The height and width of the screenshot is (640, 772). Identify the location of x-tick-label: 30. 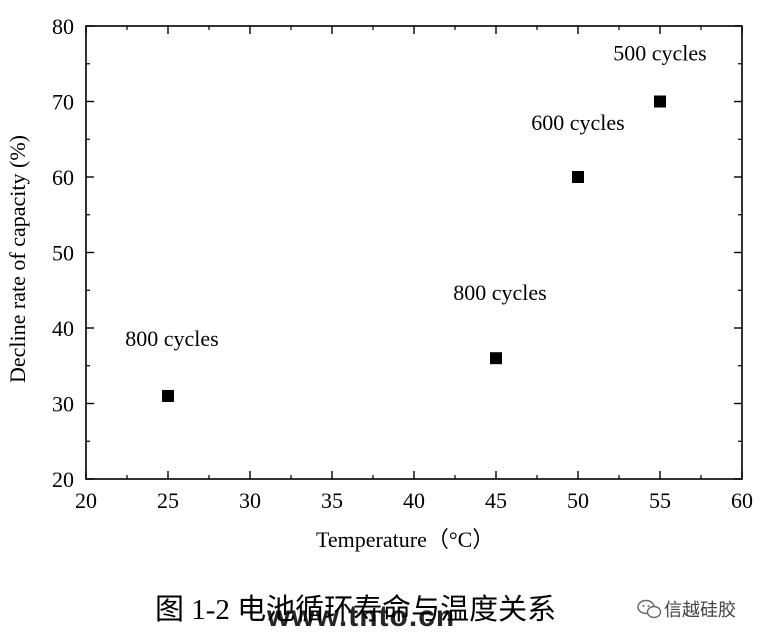
(250, 500).